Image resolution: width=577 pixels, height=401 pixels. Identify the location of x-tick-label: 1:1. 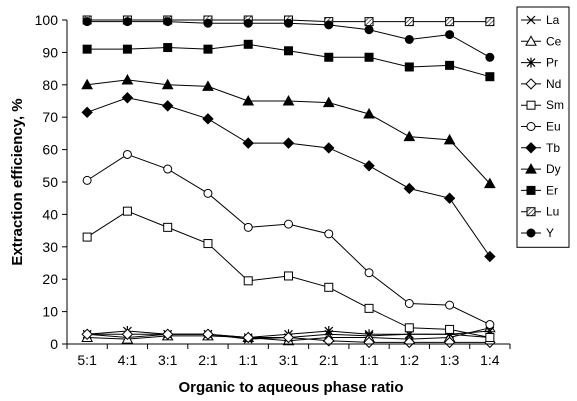
(369, 360).